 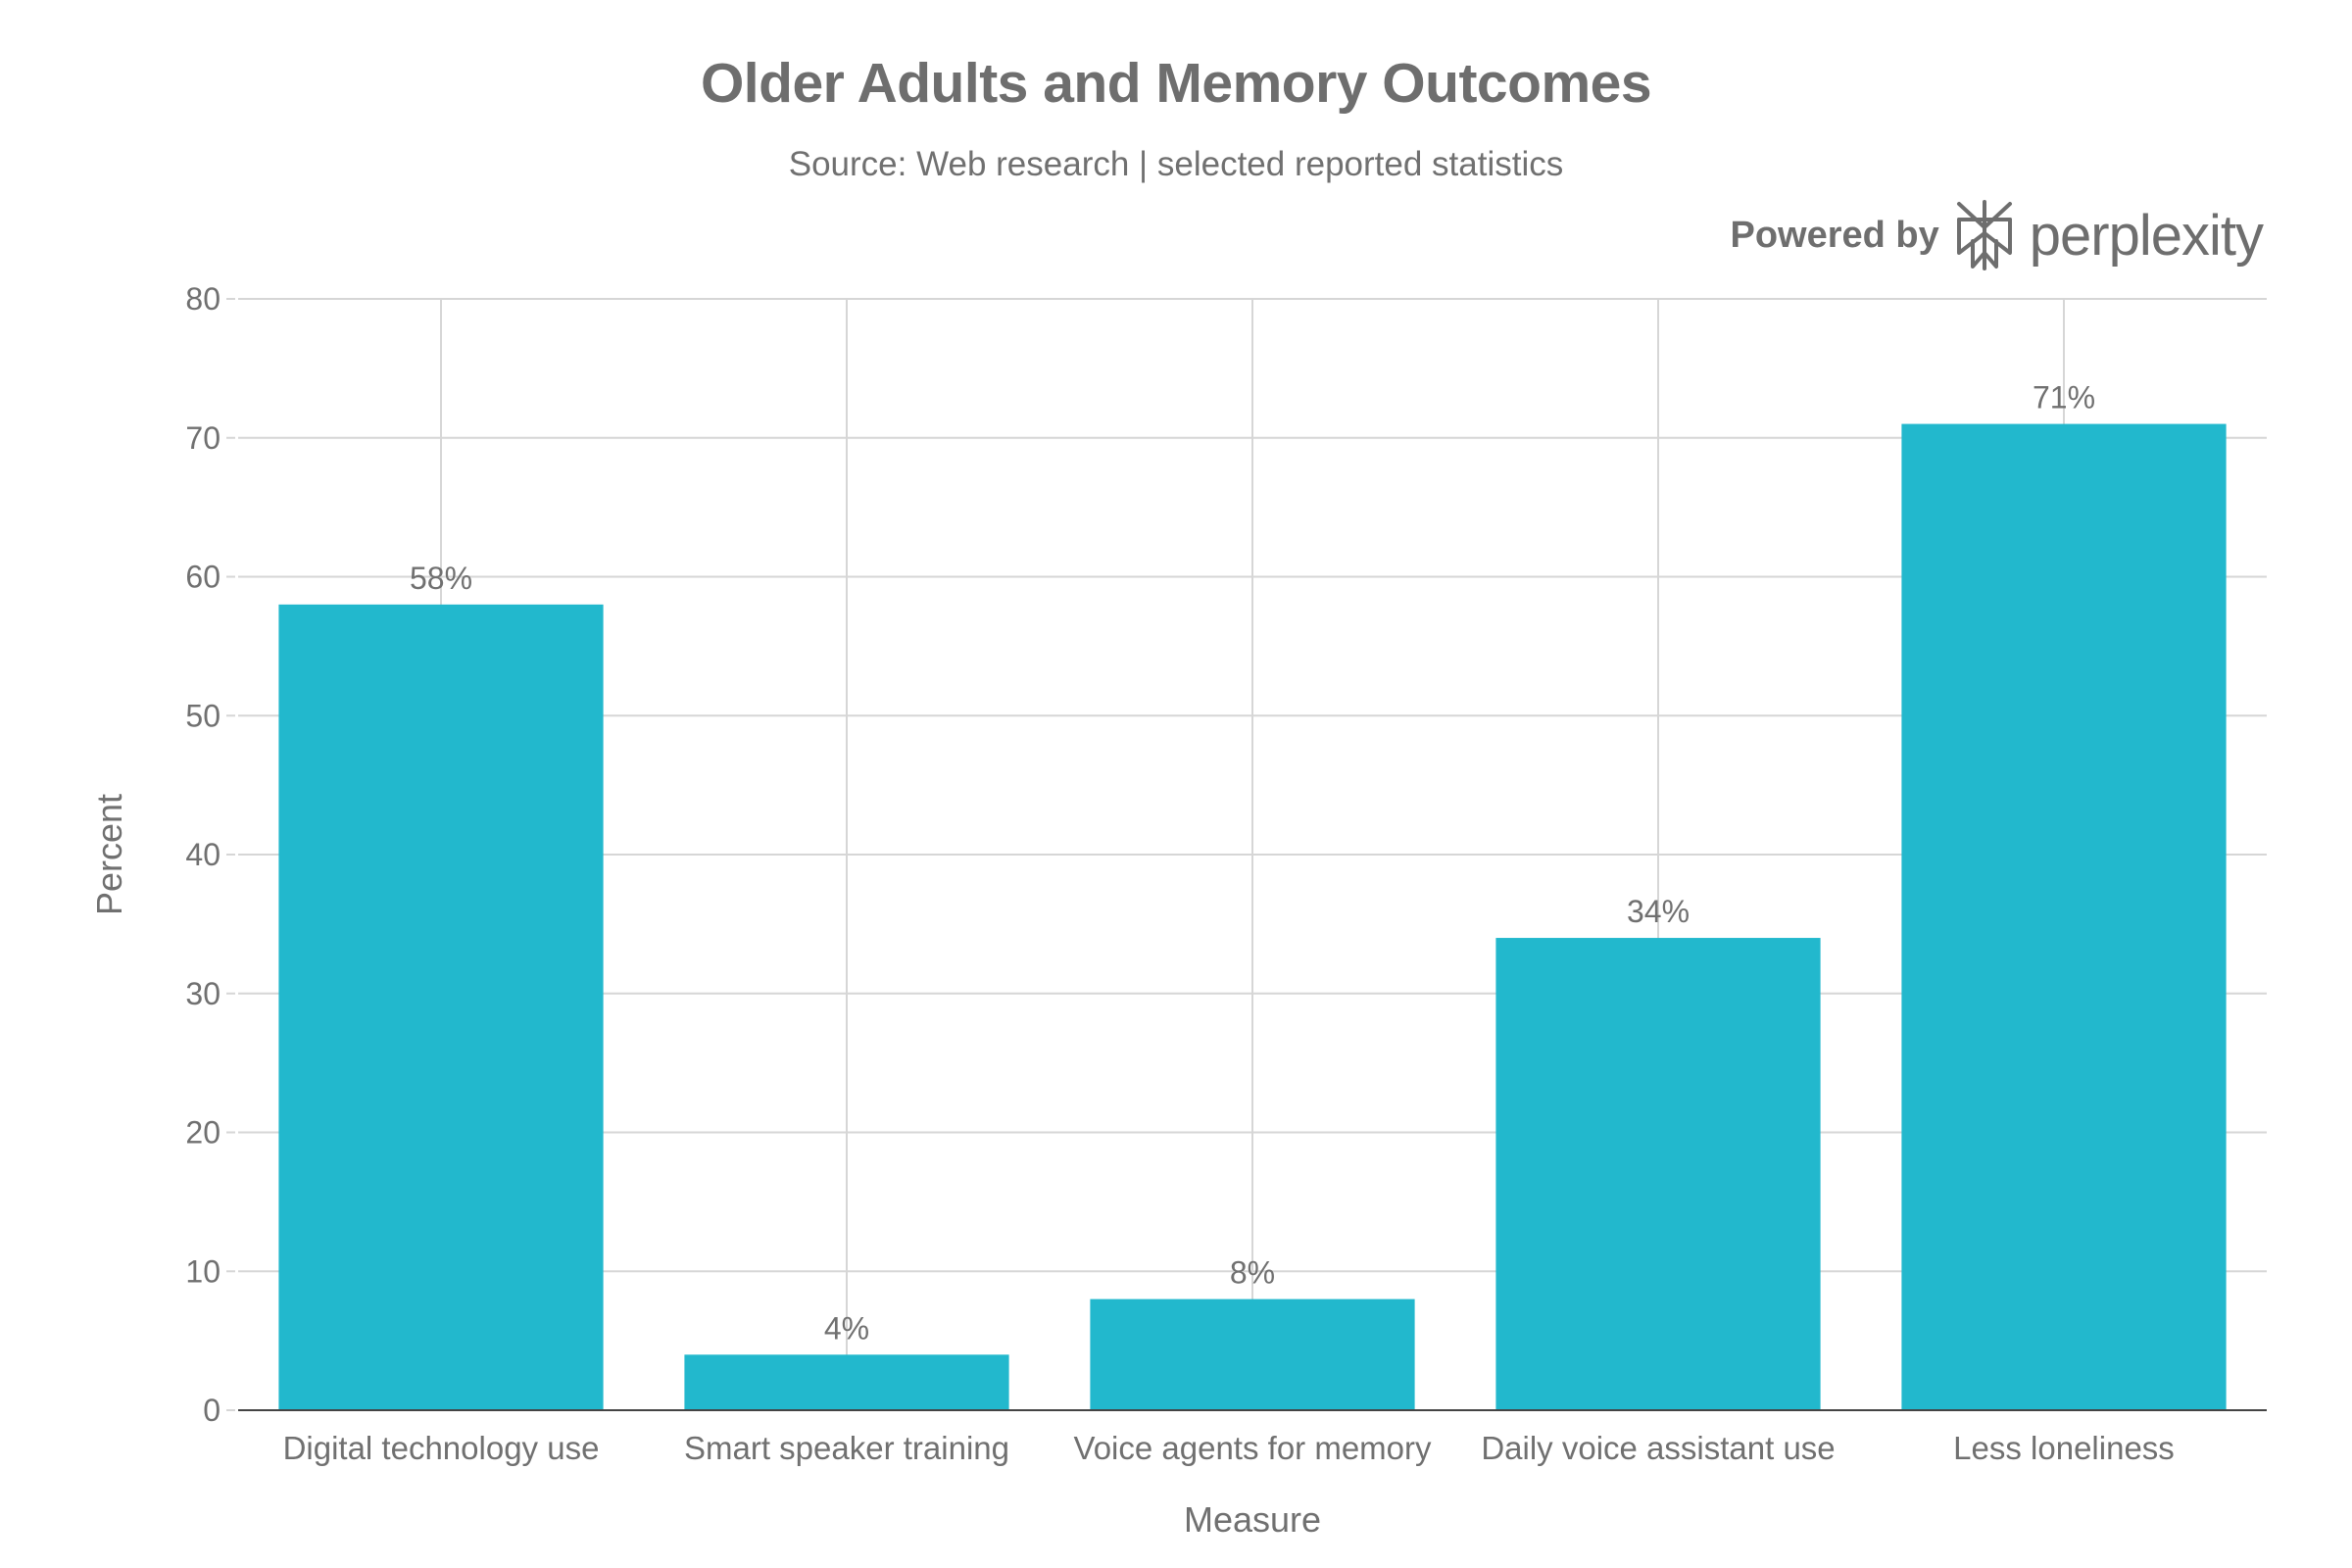 I want to click on x-tick-label: Smart speaker training, so click(x=846, y=1448).